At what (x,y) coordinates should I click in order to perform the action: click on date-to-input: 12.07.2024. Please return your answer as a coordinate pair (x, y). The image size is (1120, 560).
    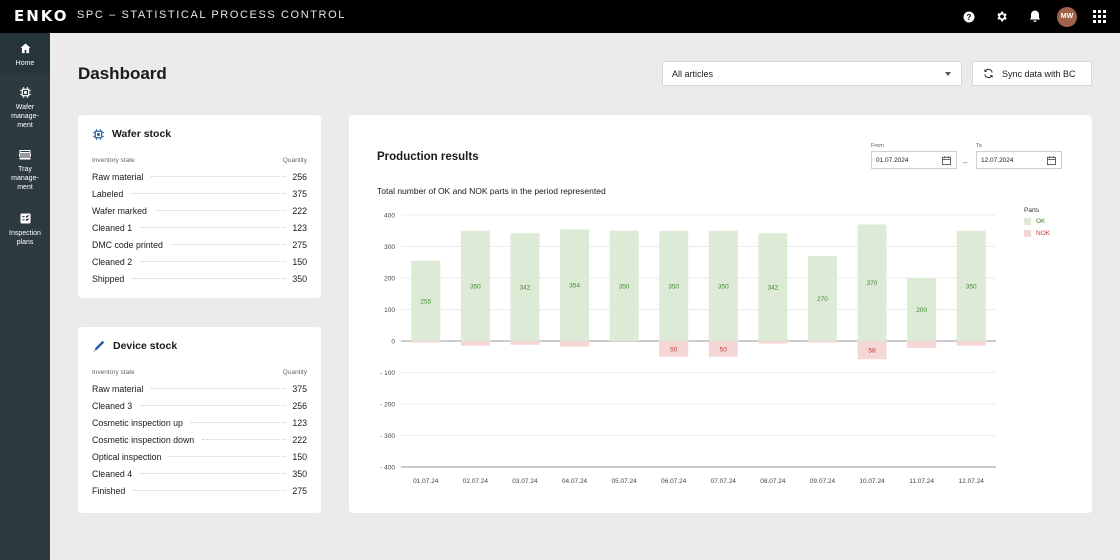
    Looking at the image, I should click on (1019, 160).